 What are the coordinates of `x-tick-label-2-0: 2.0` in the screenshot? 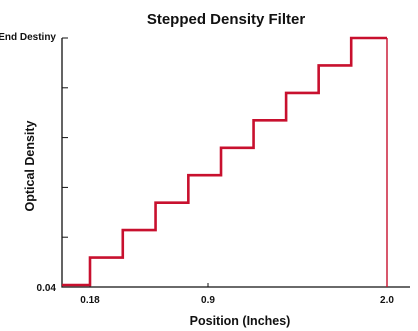 It's located at (387, 300).